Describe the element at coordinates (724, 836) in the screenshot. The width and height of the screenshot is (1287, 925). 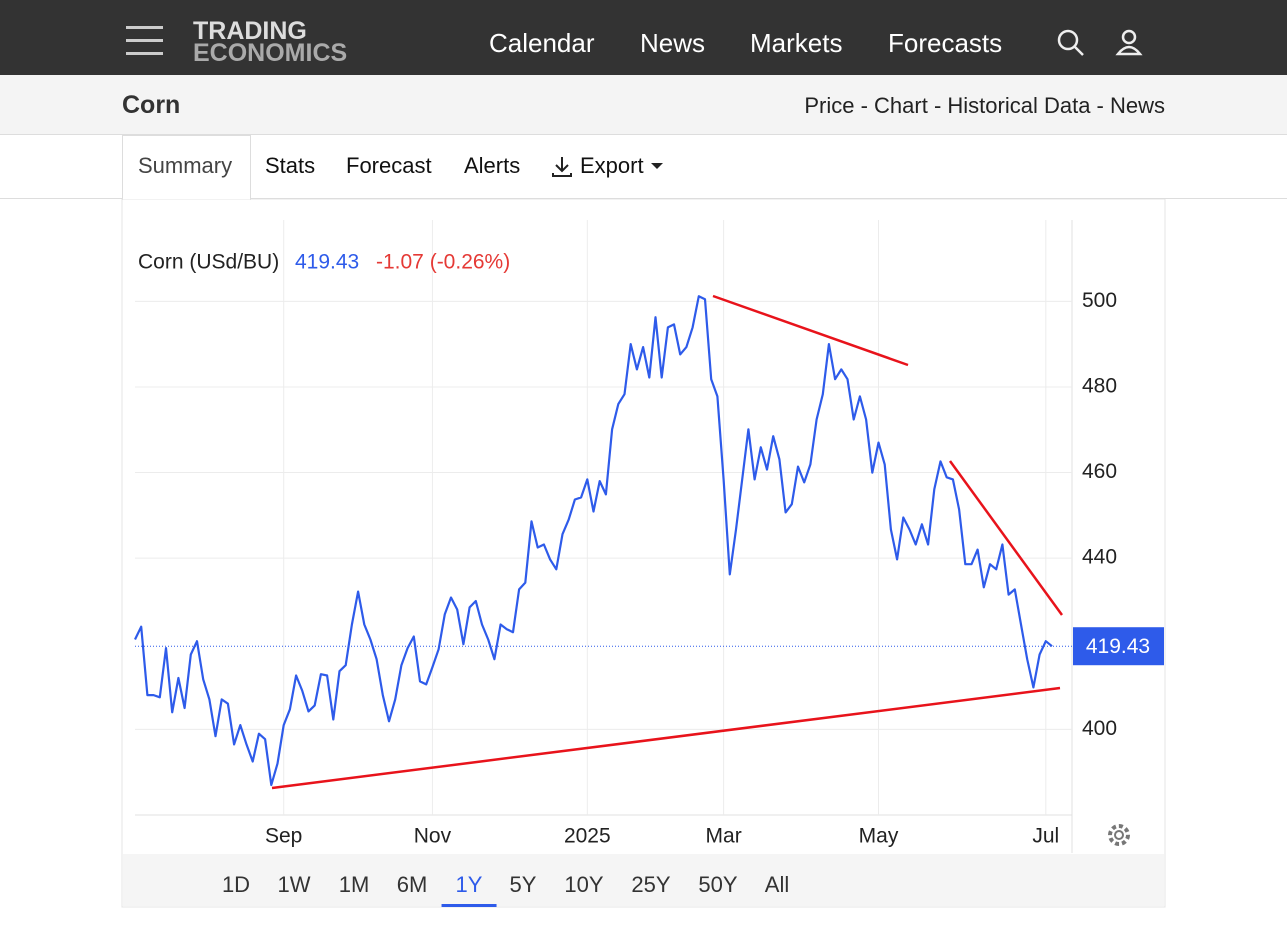
I see `x-tick-label: Mar` at that location.